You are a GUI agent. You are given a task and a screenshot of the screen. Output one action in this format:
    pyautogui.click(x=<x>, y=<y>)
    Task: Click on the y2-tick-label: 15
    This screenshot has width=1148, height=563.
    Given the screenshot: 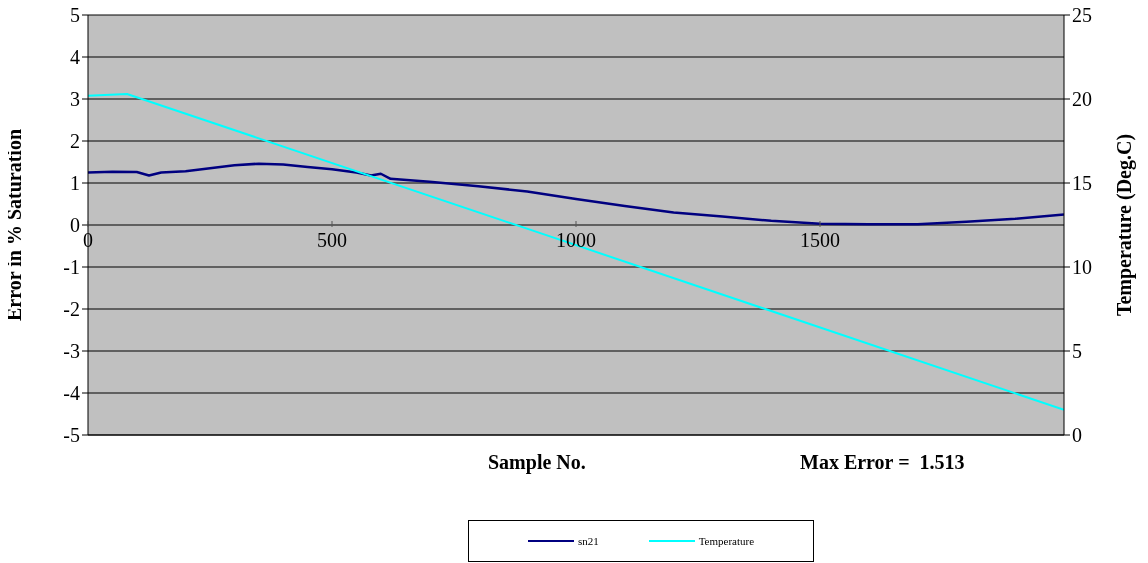 What is the action you would take?
    pyautogui.click(x=1082, y=183)
    